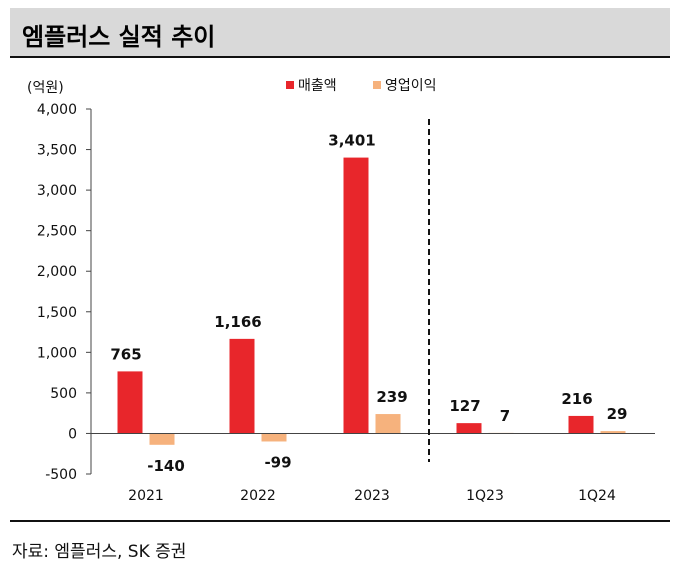 Image resolution: width=681 pixels, height=565 pixels. What do you see at coordinates (45, 88) in the screenshot?
I see `unit-label: (억원)` at bounding box center [45, 88].